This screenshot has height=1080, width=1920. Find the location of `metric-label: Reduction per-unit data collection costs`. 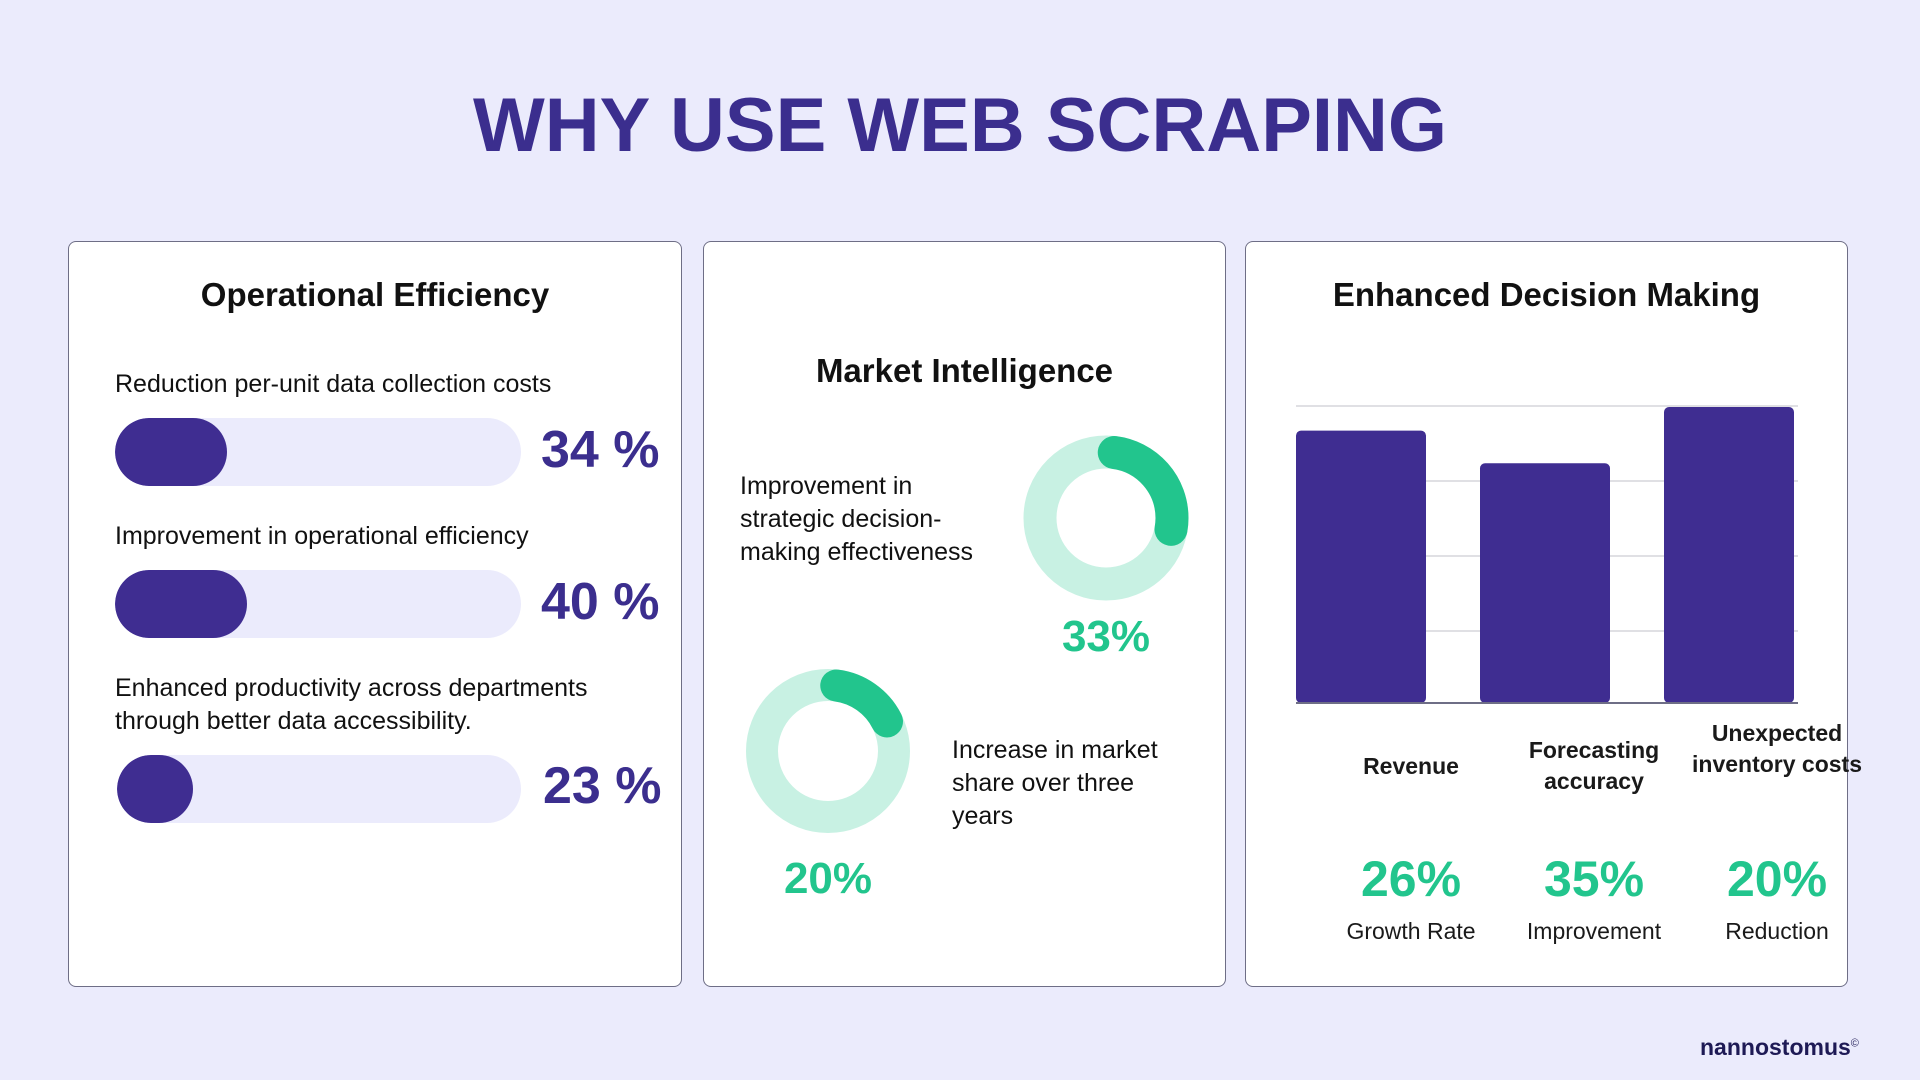

metric-label: Reduction per-unit data collection costs is located at coordinates (333, 384).